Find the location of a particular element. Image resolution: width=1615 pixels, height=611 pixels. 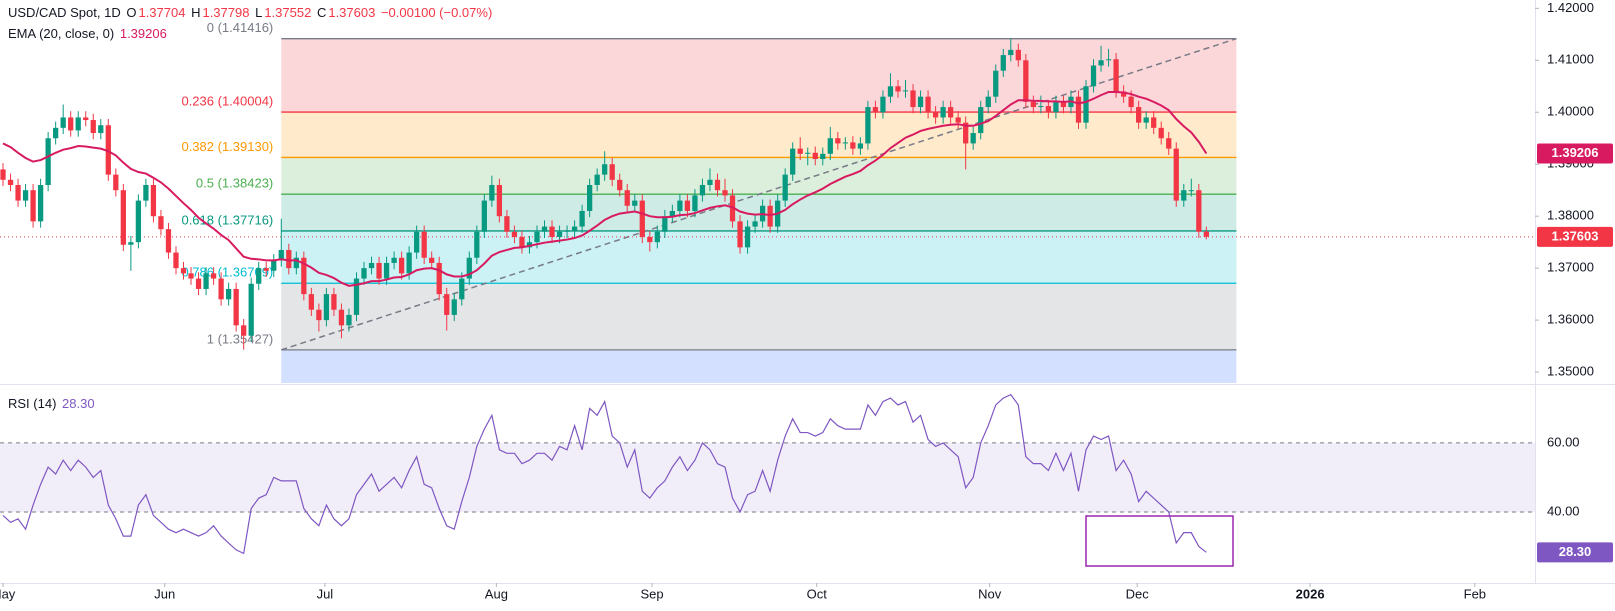

x-tick-label: Dec is located at coordinates (1138, 593).